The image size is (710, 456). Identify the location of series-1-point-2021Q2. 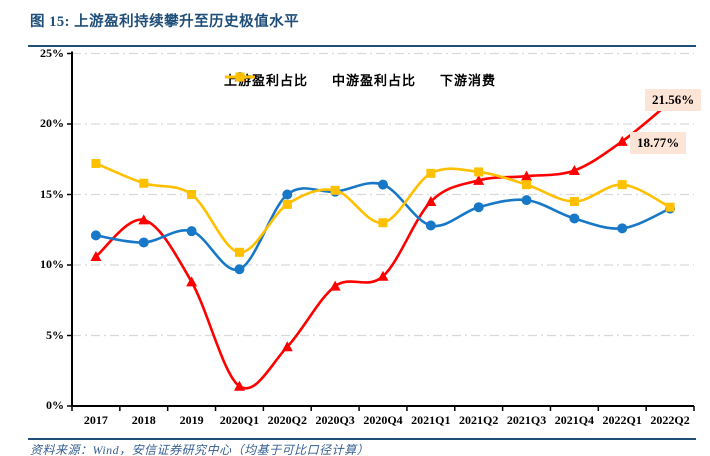
(478, 207).